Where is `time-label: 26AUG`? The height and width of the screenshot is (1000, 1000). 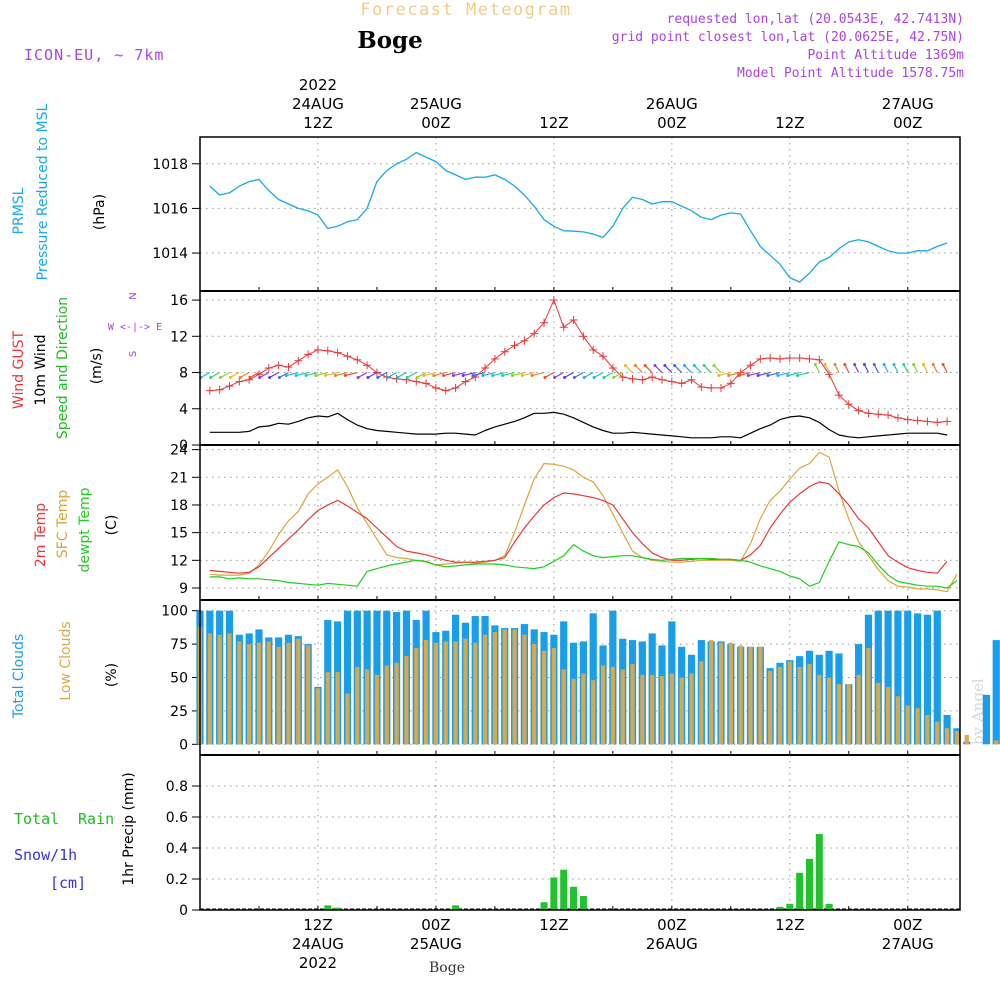 time-label: 26AUG is located at coordinates (672, 104).